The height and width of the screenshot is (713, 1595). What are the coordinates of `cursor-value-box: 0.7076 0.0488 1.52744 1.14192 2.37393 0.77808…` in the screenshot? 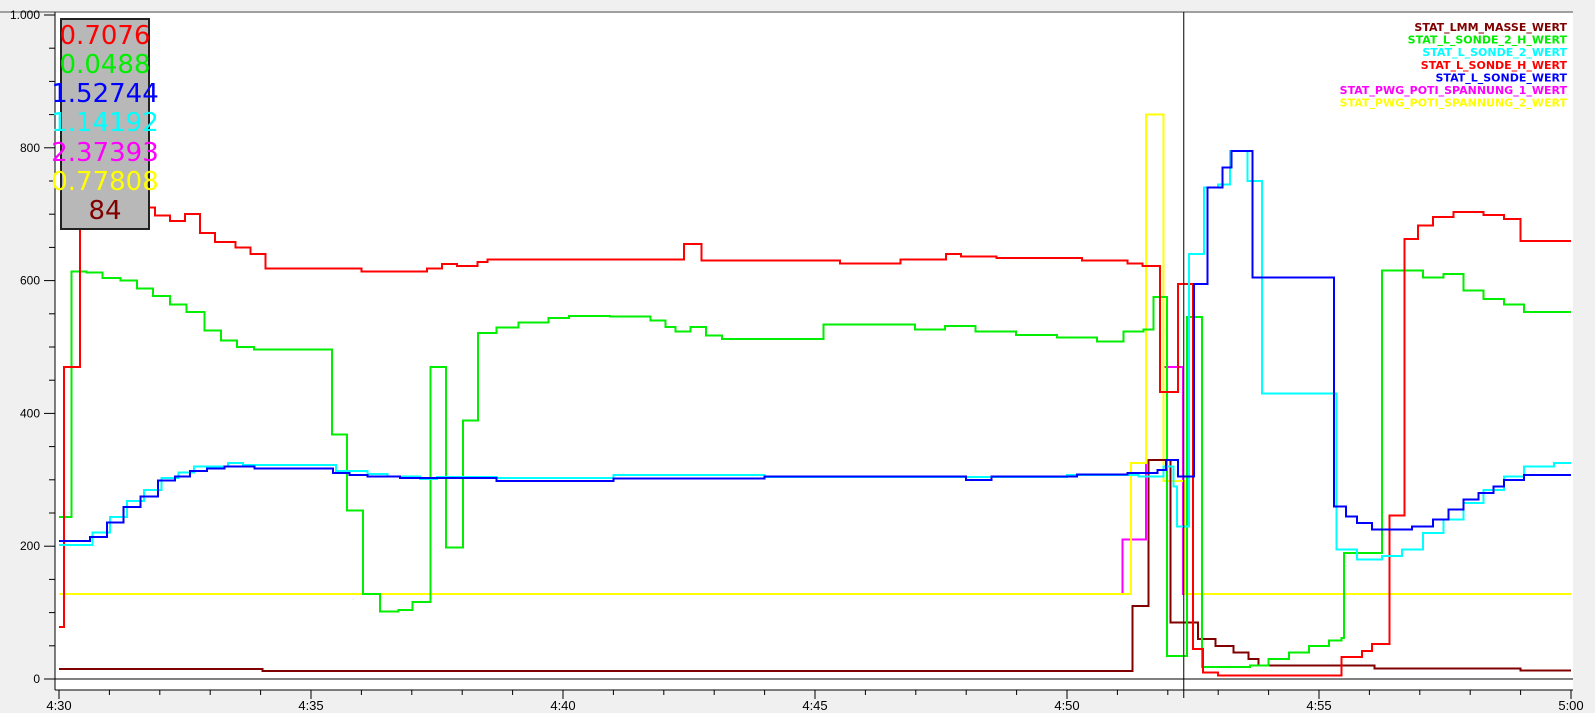 It's located at (105, 124).